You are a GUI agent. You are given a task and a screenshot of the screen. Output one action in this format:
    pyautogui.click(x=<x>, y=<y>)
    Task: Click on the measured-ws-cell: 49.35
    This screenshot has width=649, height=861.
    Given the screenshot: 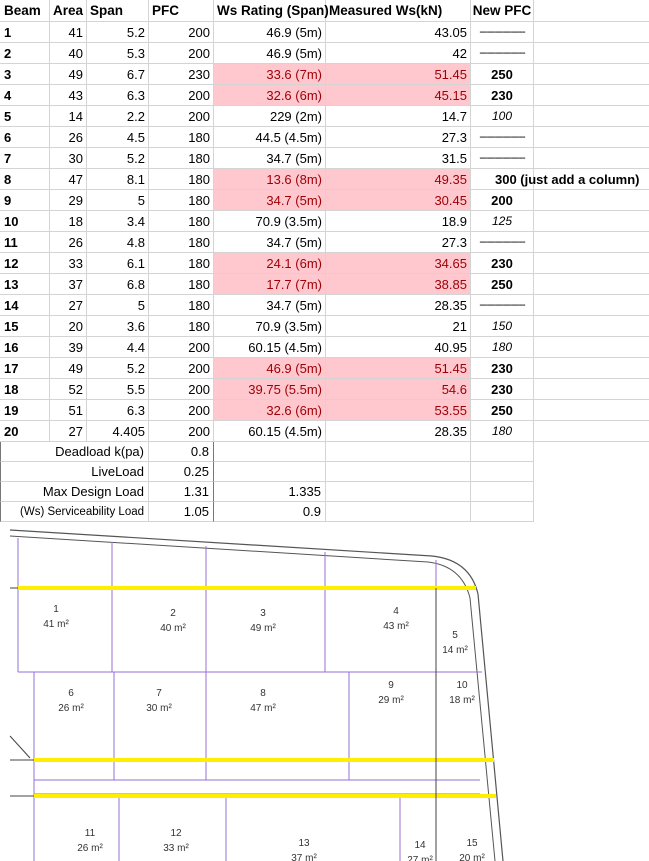 What is the action you would take?
    pyautogui.click(x=398, y=179)
    